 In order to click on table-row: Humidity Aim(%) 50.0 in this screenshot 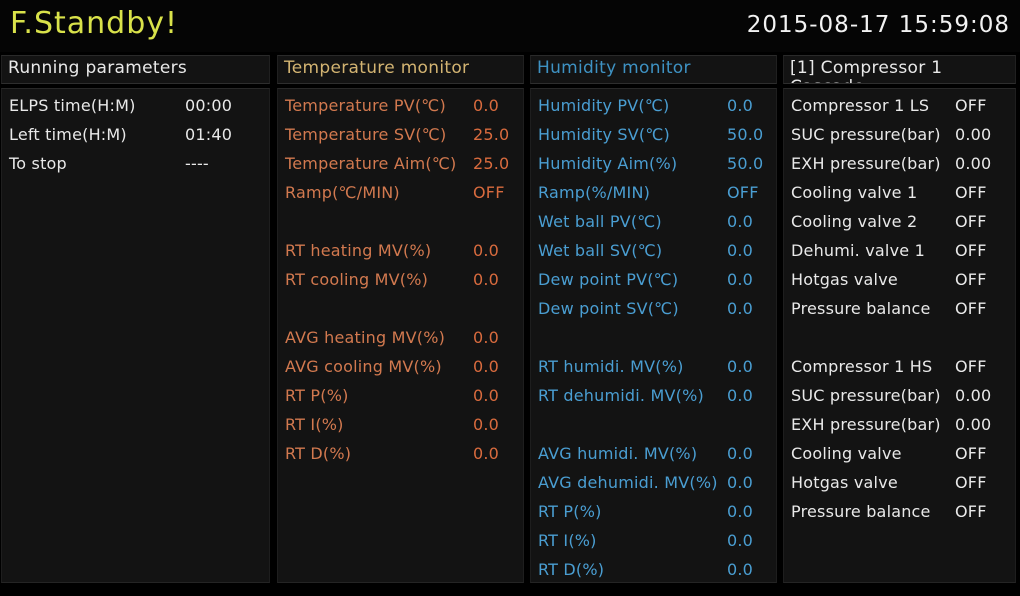, I will do `click(653, 163)`.